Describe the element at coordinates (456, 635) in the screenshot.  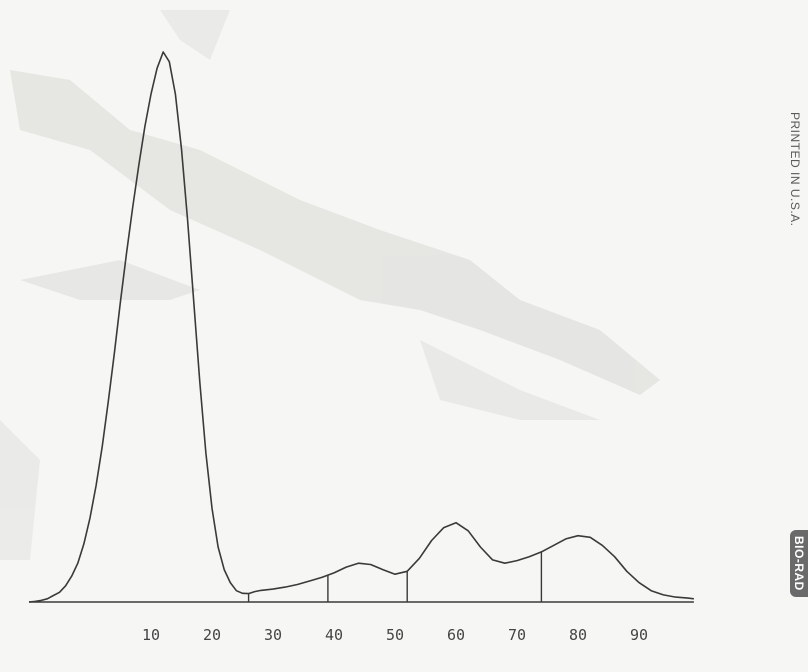
I see `x-tick-label: 60` at that location.